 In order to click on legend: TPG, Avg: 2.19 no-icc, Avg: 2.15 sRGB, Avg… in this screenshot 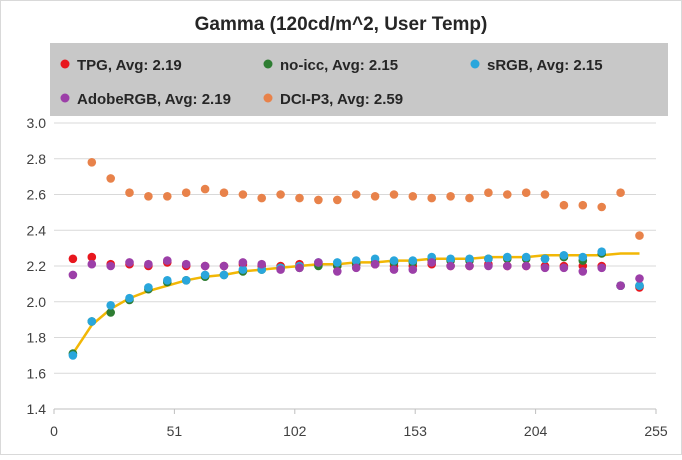, I will do `click(331, 82)`.